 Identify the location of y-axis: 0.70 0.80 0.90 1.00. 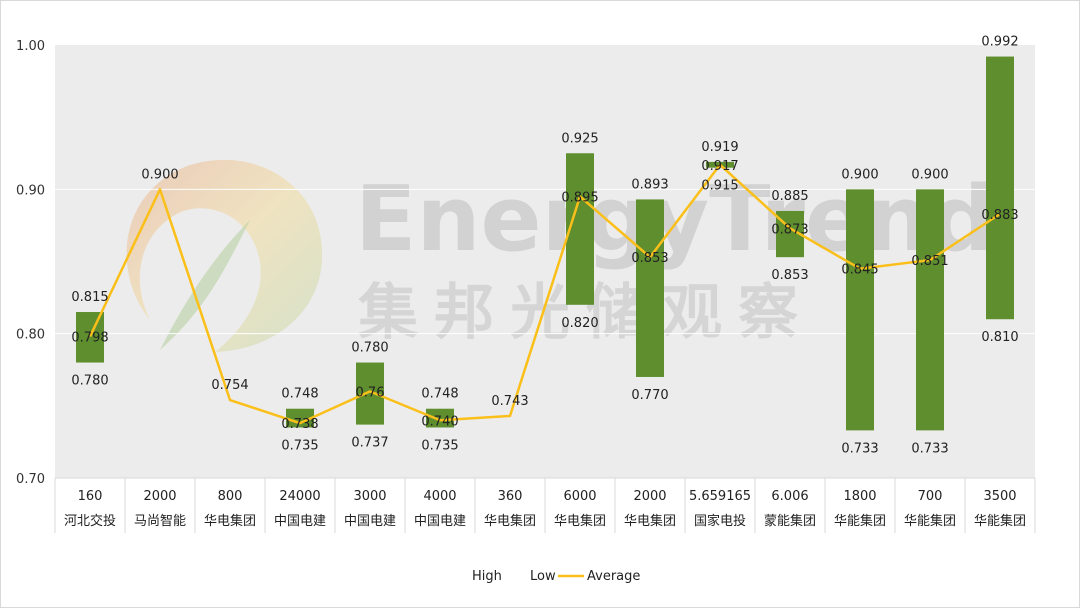
(30, 263).